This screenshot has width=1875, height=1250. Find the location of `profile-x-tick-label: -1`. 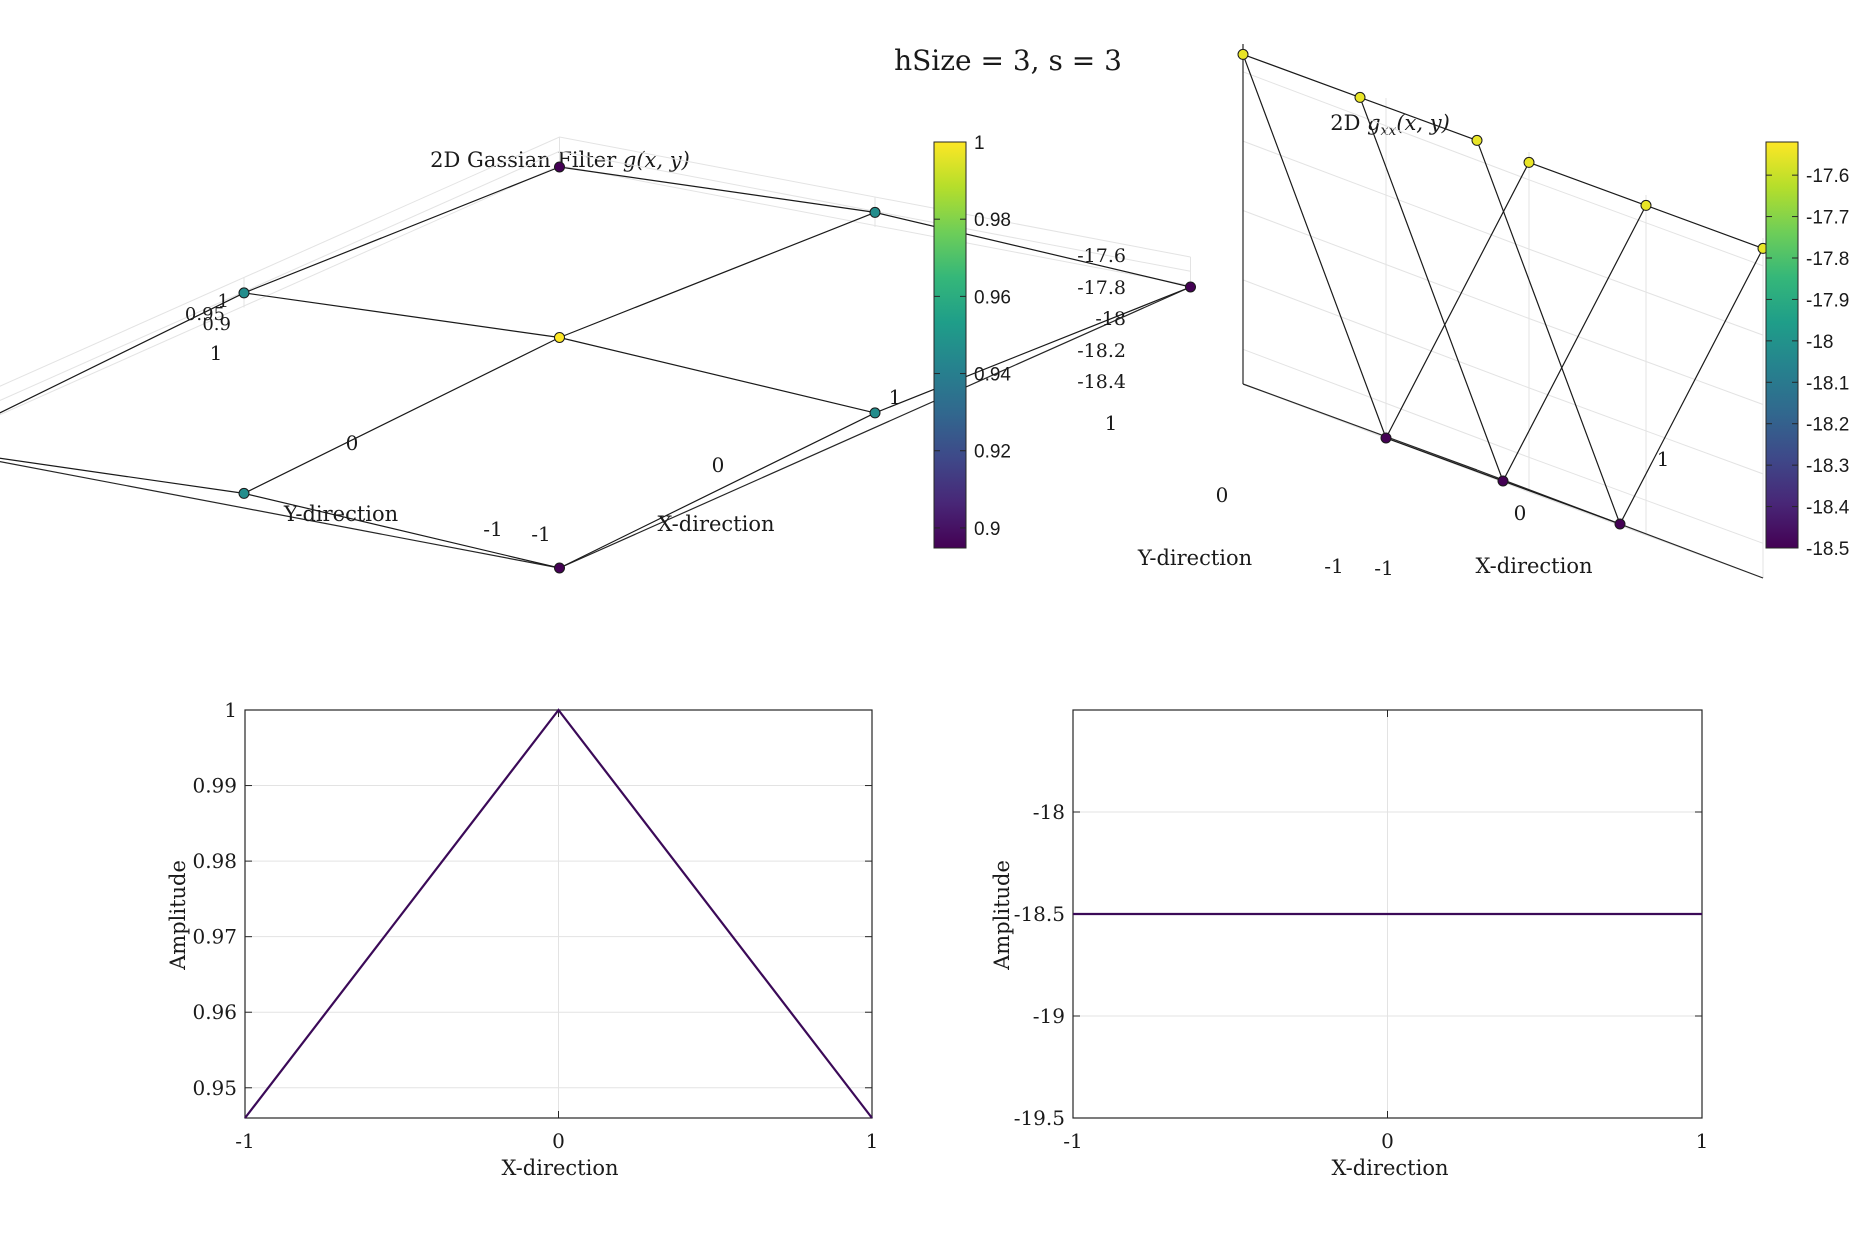

profile-x-tick-label: -1 is located at coordinates (244, 1141).